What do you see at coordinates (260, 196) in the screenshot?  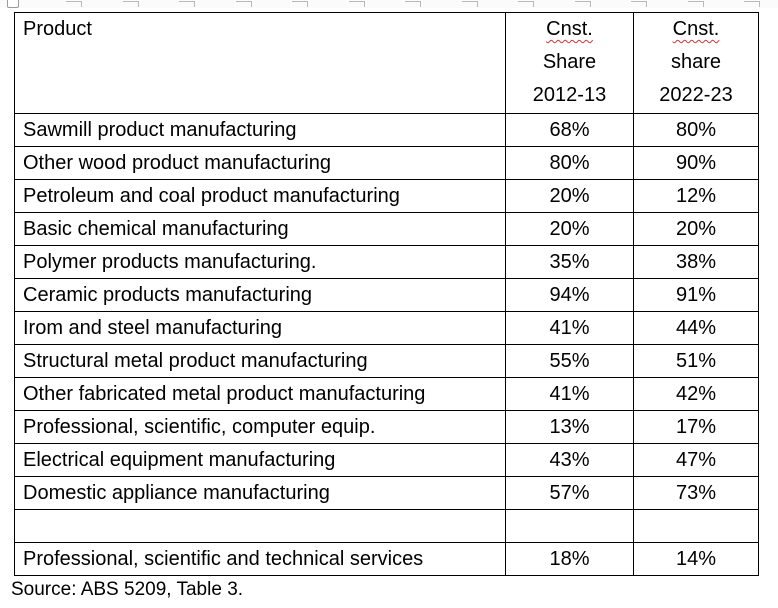 I see `product-cell: Petroleum and coal product manufacturing` at bounding box center [260, 196].